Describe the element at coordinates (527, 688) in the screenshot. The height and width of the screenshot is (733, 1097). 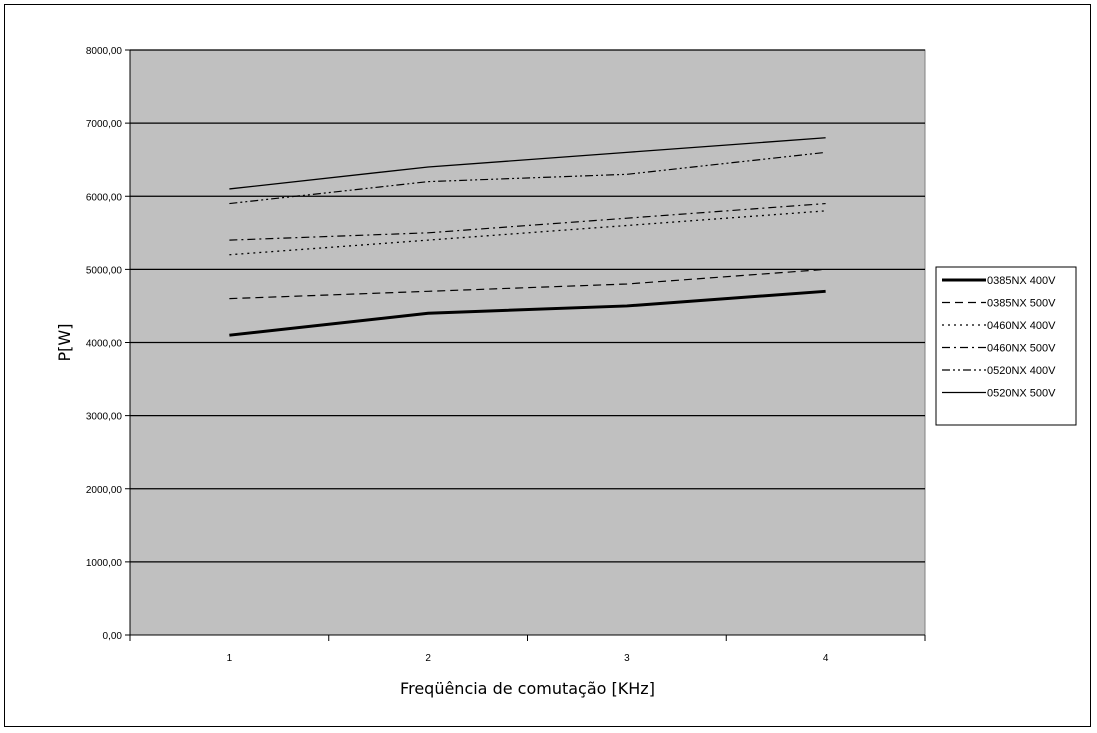
I see `x-axis-title: Freqüência de comutação [KHz]` at that location.